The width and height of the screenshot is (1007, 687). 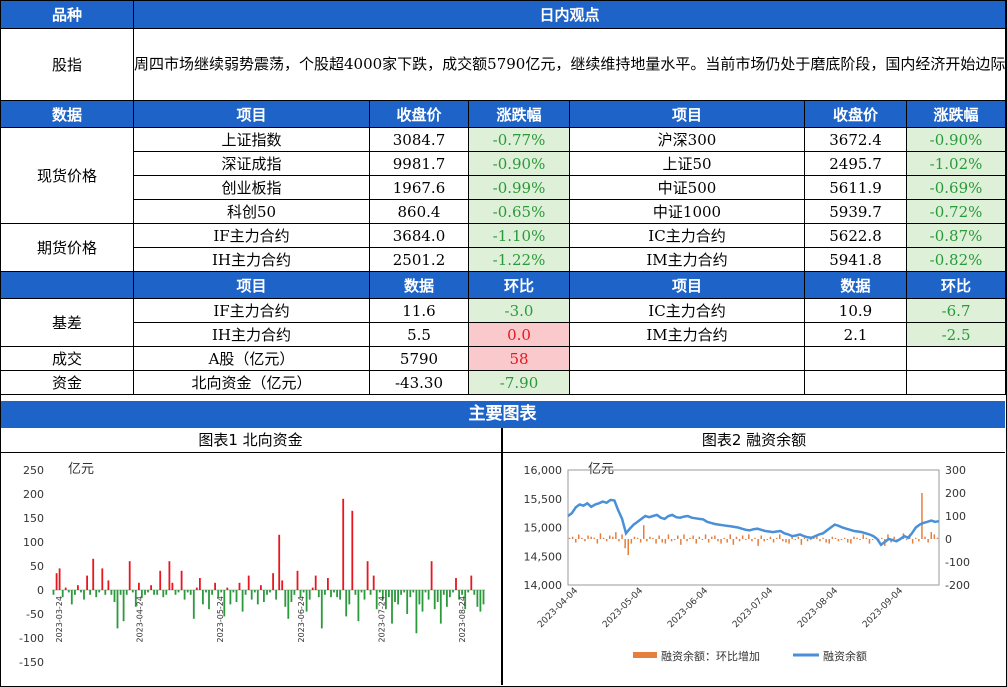 I want to click on basis-value: 2.1, so click(x=855, y=334).